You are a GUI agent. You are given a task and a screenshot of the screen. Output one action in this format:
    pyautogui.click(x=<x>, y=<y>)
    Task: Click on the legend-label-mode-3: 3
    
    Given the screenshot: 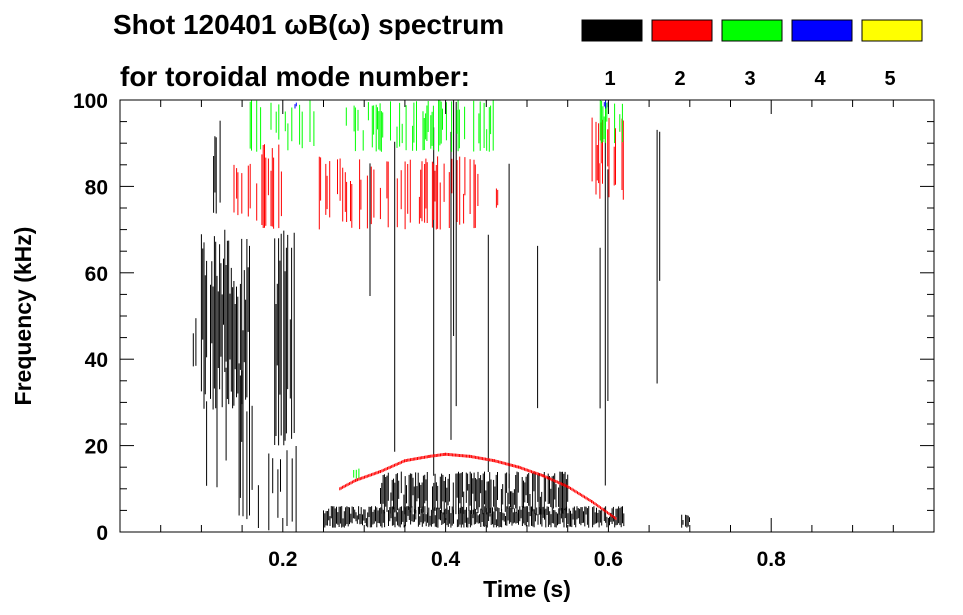 What is the action you would take?
    pyautogui.click(x=749, y=79)
    